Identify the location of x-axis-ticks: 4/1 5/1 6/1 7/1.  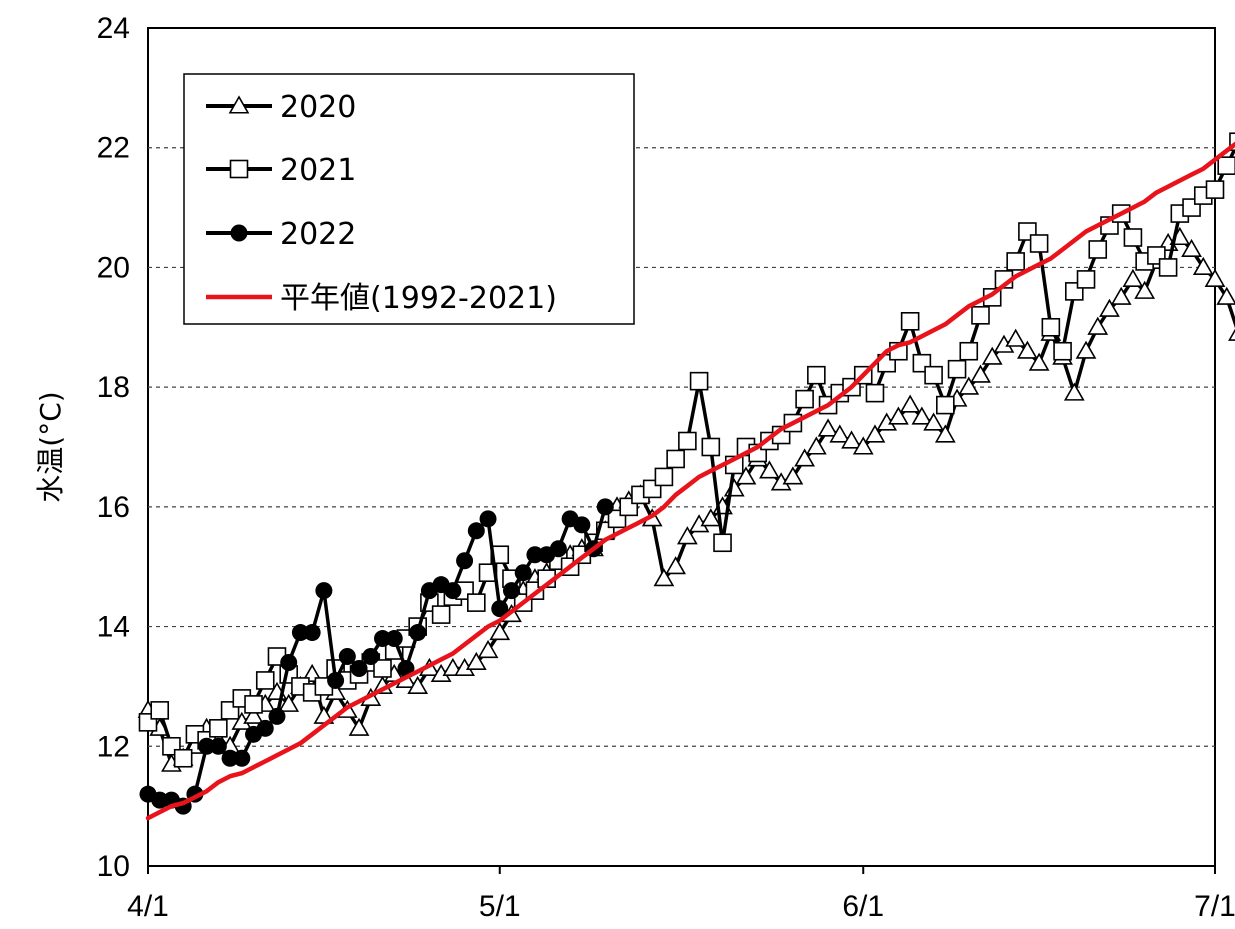
(681, 894).